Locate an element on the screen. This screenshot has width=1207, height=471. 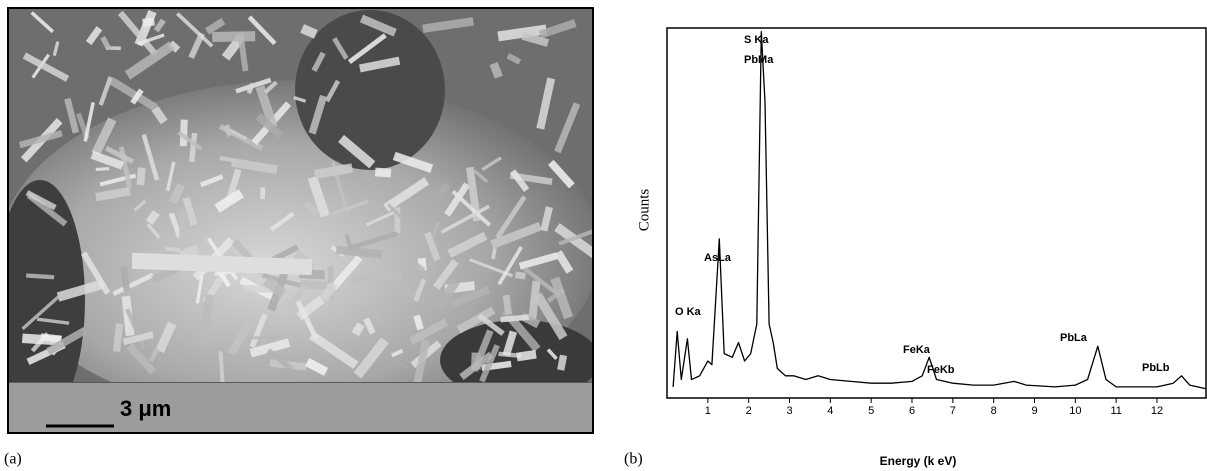
peak-label: PbLa is located at coordinates (1074, 338).